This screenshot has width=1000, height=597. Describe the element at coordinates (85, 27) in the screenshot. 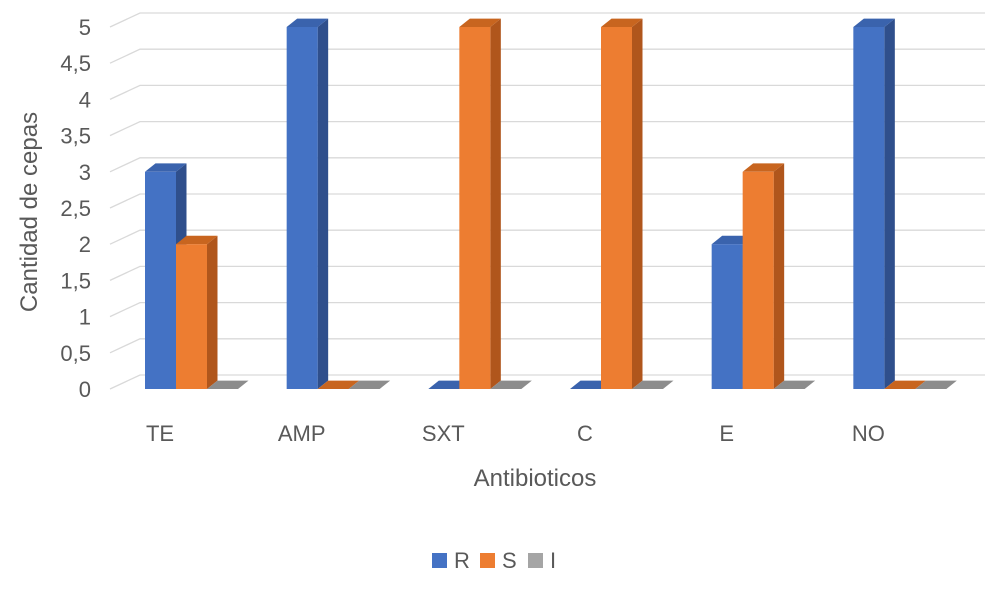

I see `y-tick-label: 5` at that location.